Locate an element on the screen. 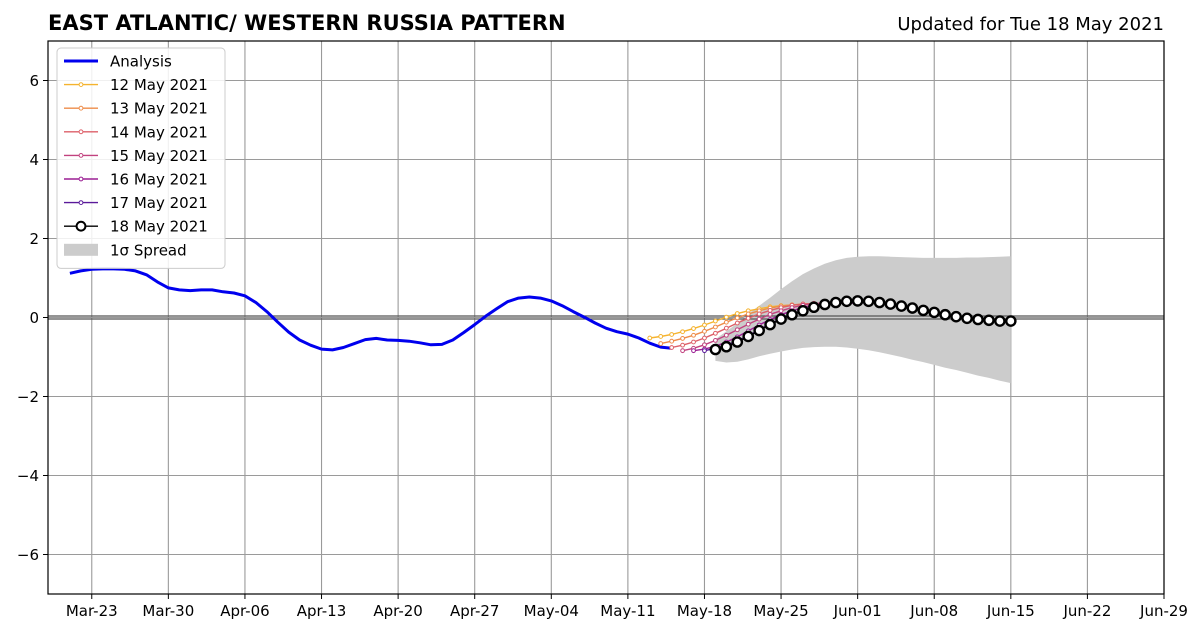 The width and height of the screenshot is (1202, 633). x-tick-label: Jun-01 is located at coordinates (857, 611).